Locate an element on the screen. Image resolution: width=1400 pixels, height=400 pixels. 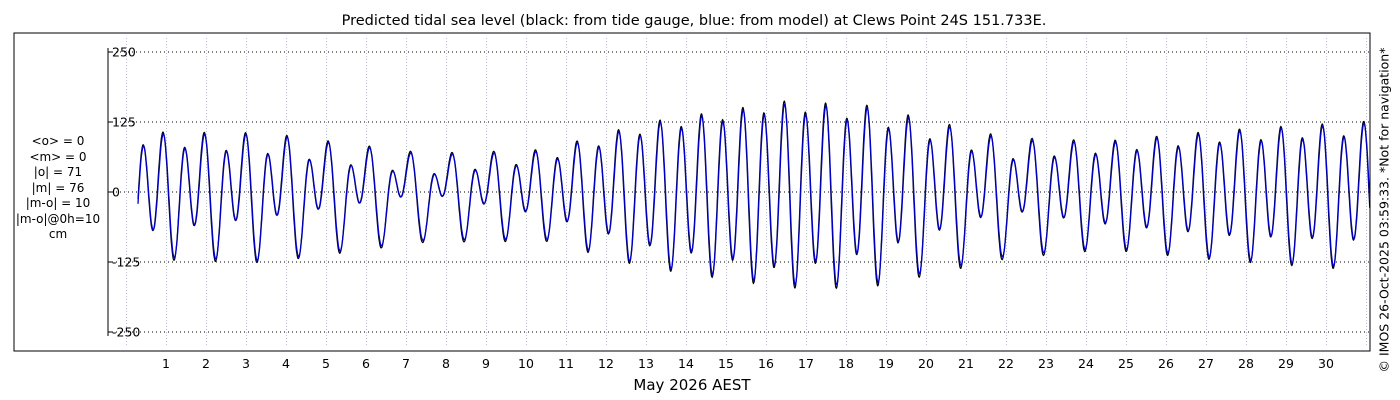
x-tick-label: 3 is located at coordinates (246, 363).